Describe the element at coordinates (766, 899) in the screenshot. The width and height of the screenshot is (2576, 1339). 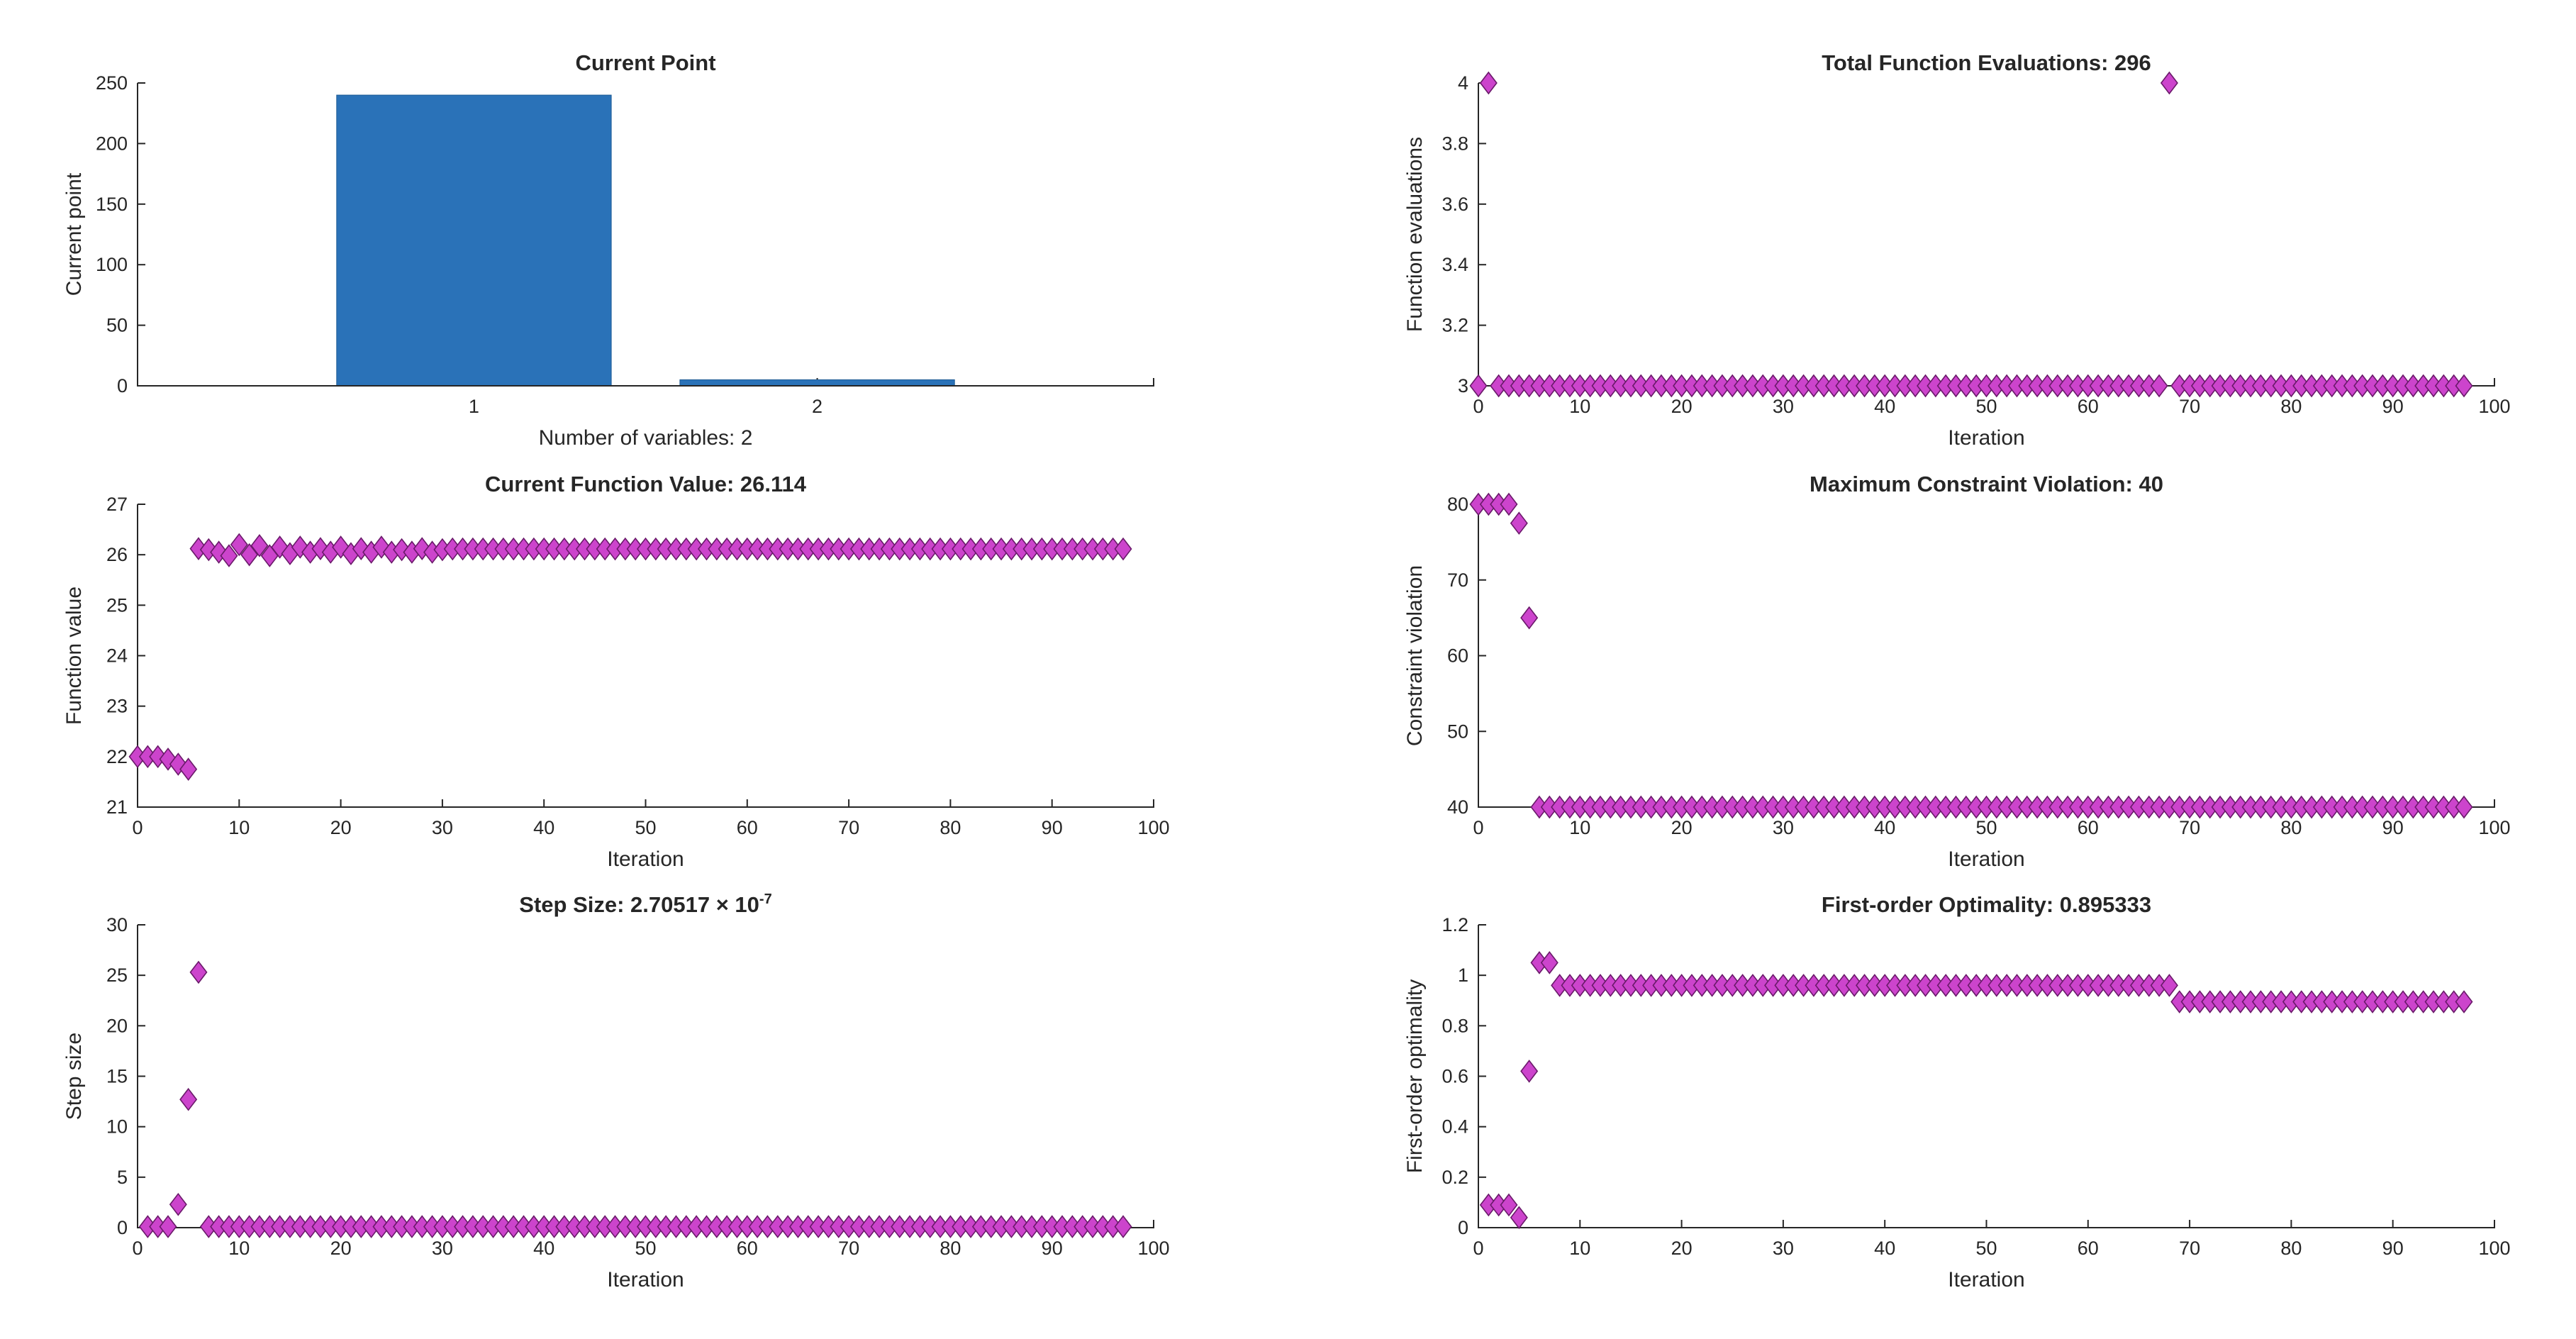
I see `title-exponent: -7` at that location.